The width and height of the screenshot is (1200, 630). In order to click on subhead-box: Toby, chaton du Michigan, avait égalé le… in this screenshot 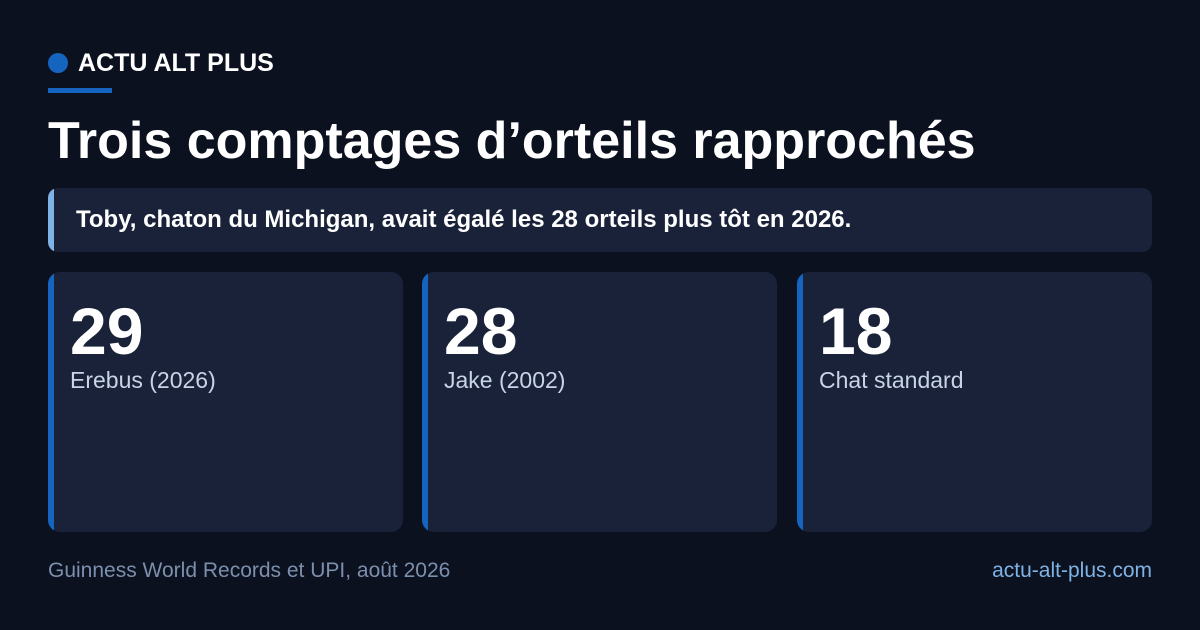, I will do `click(600, 220)`.